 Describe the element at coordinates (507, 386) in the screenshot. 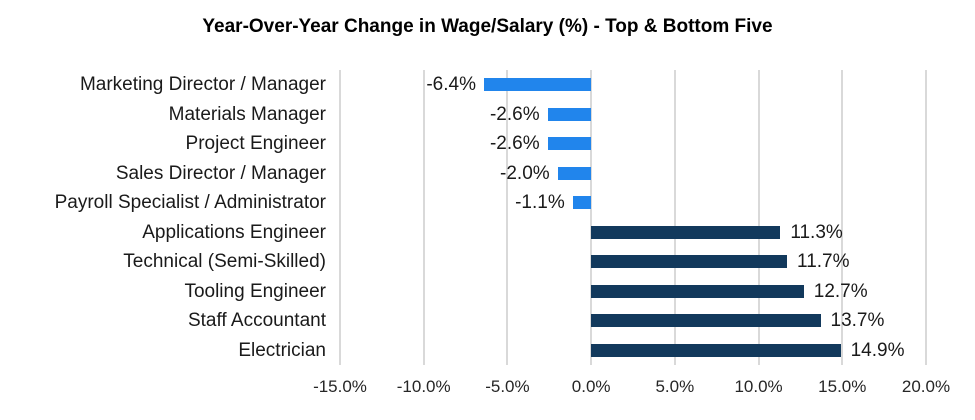

I see `x-axis-tick-label: -5.0%` at that location.